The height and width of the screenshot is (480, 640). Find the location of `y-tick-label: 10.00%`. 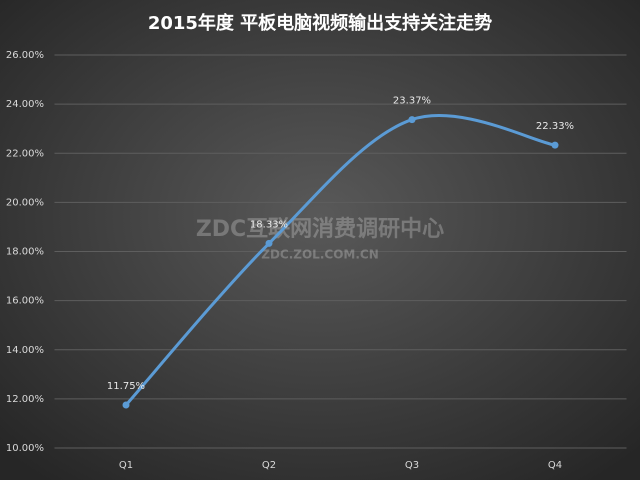

y-tick-label: 10.00% is located at coordinates (25, 448).